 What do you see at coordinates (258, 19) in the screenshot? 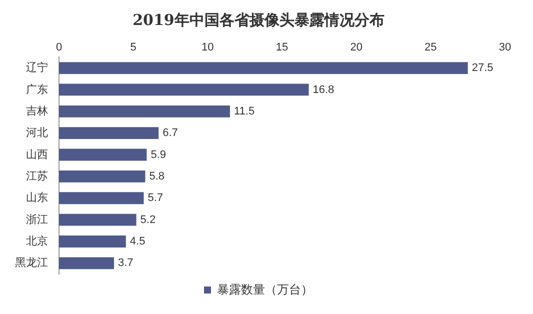
I see `chart-title: 2019年中国各省摄像头暴露情况分布` at bounding box center [258, 19].